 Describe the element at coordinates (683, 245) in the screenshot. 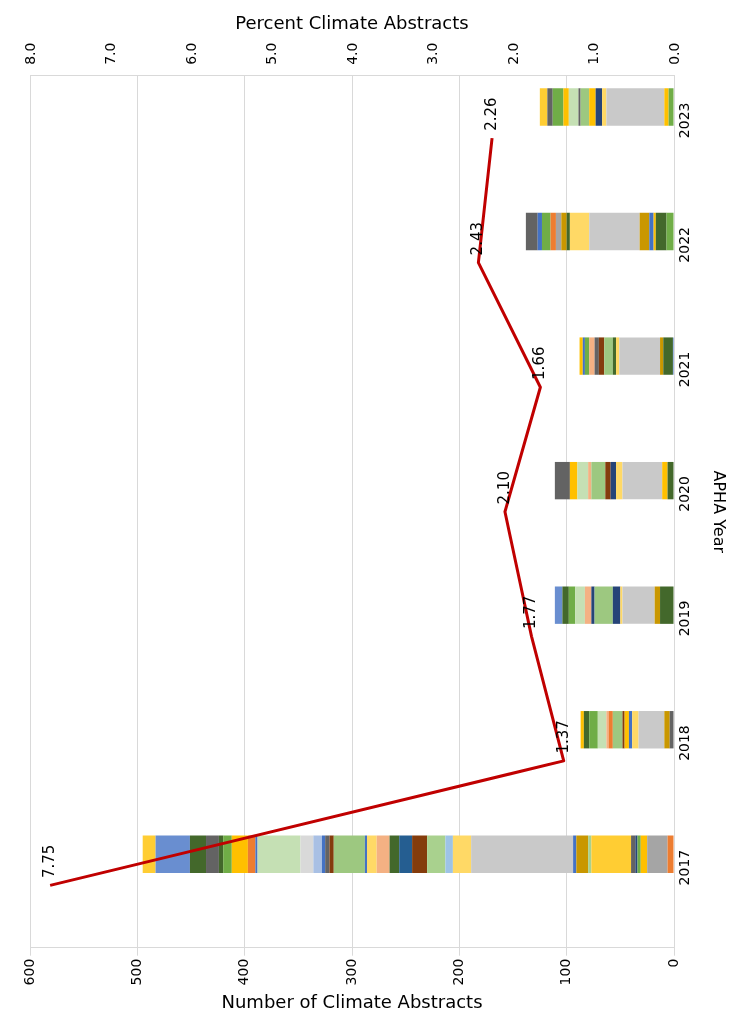

I see `y-tick-label: 2022` at that location.